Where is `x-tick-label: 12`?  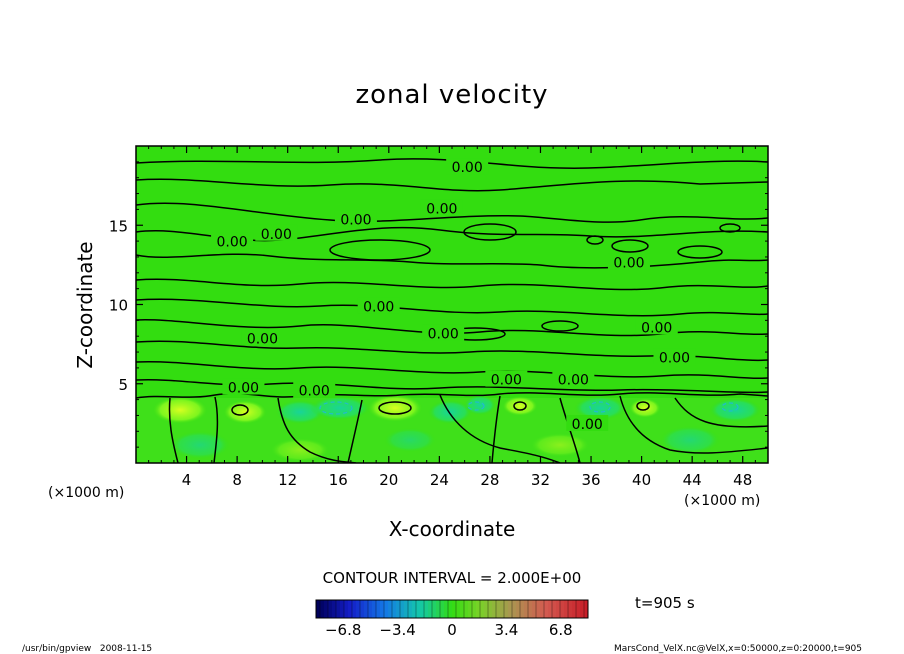 x-tick-label: 12 is located at coordinates (287, 480).